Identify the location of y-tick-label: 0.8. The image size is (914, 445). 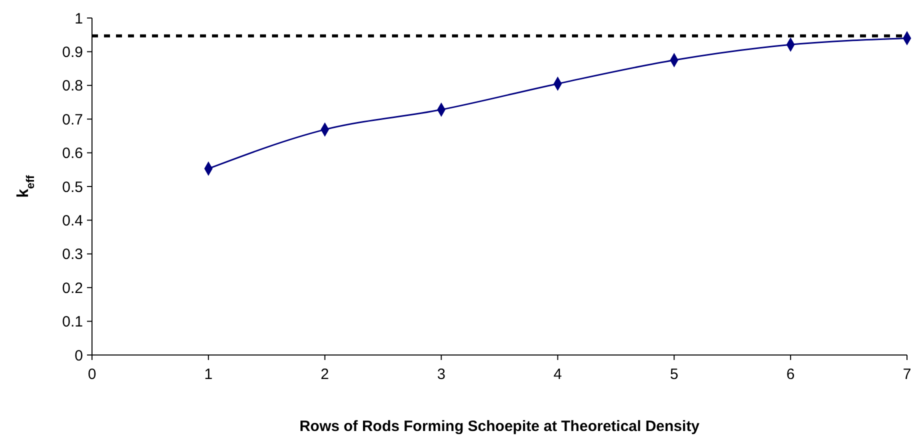
(72, 86).